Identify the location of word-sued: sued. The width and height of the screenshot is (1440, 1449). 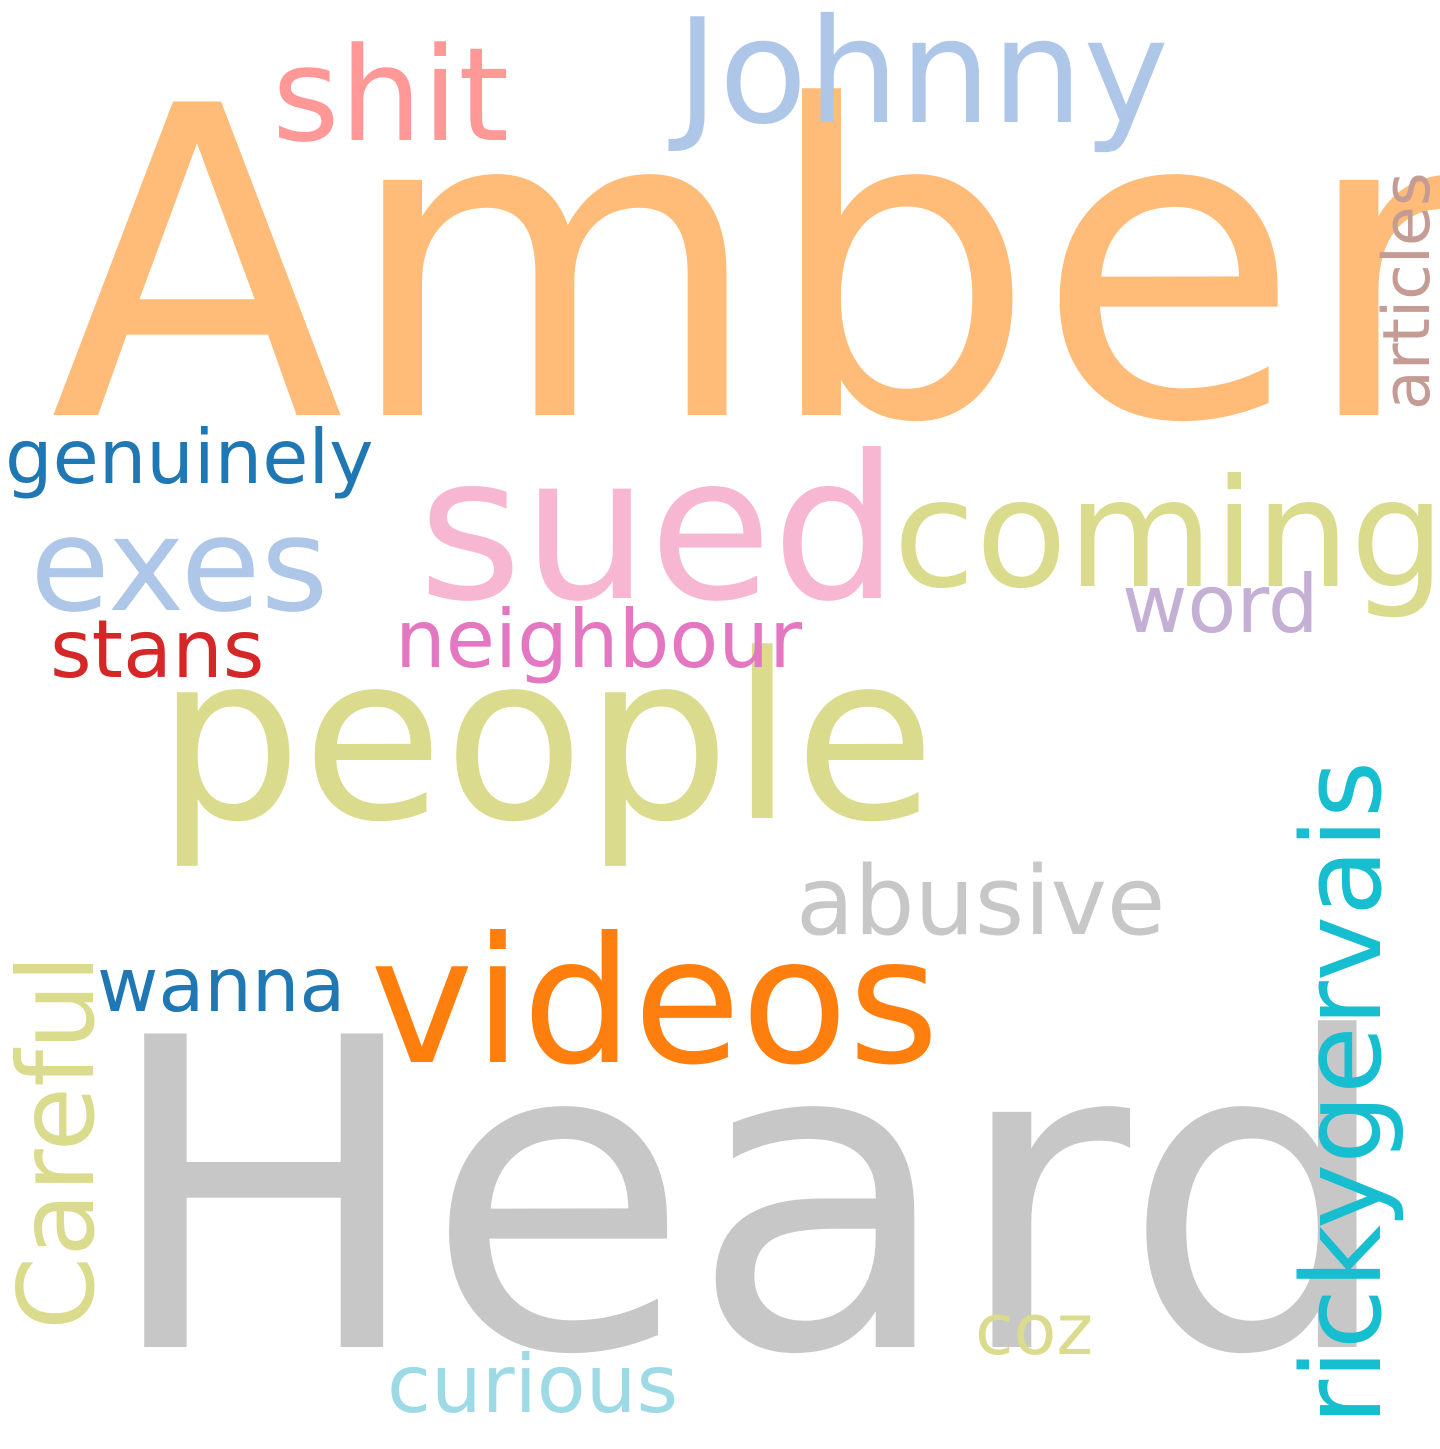
(658, 529).